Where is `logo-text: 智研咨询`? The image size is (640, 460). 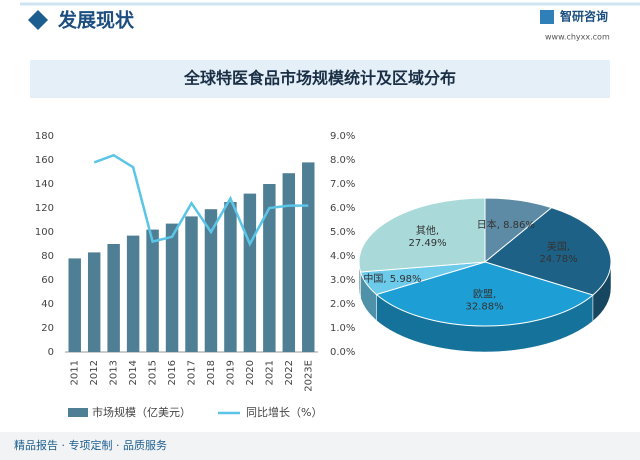 logo-text: 智研咨询 is located at coordinates (583, 16).